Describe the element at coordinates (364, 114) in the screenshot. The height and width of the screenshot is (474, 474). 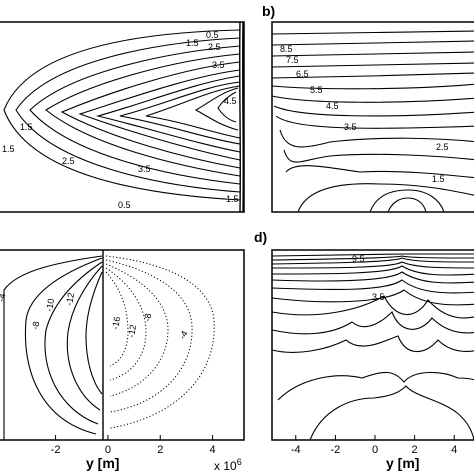
I see `panel-b-contour-labels: 8.5 7.5 6.5 5.5 4.5 3.5 2.5 1.5` at that location.